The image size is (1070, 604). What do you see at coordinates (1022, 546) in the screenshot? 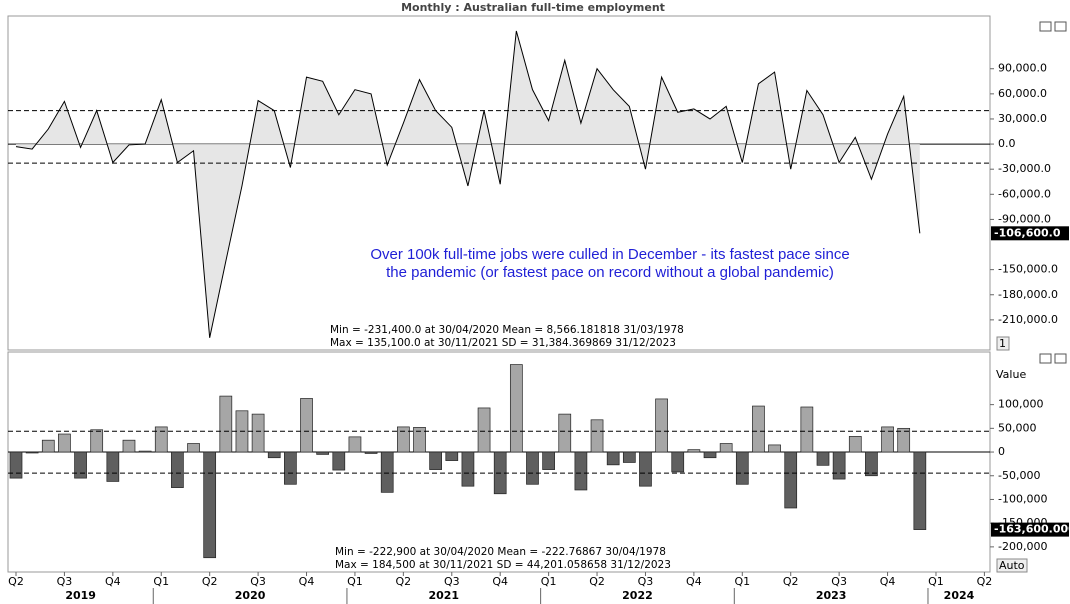
I see `y-tick-label: -200,000` at bounding box center [1022, 546].